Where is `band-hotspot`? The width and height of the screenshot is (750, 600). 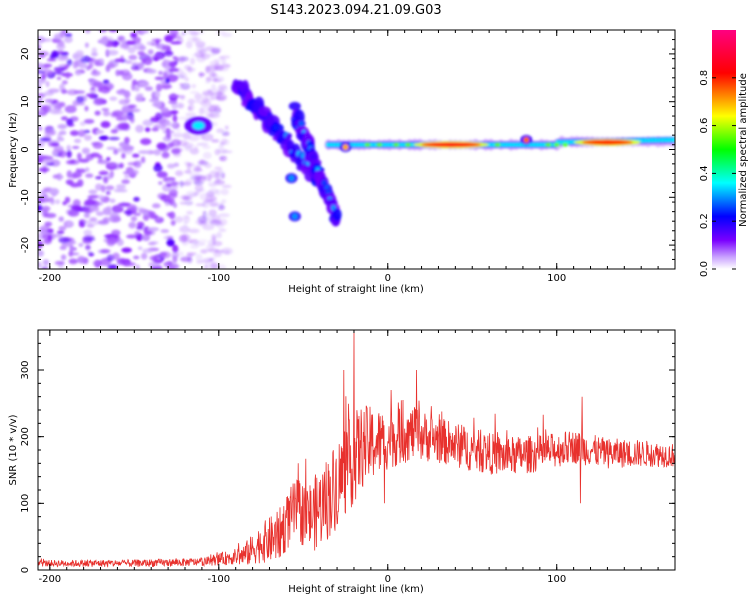
band-hotspot is located at coordinates (556, 144).